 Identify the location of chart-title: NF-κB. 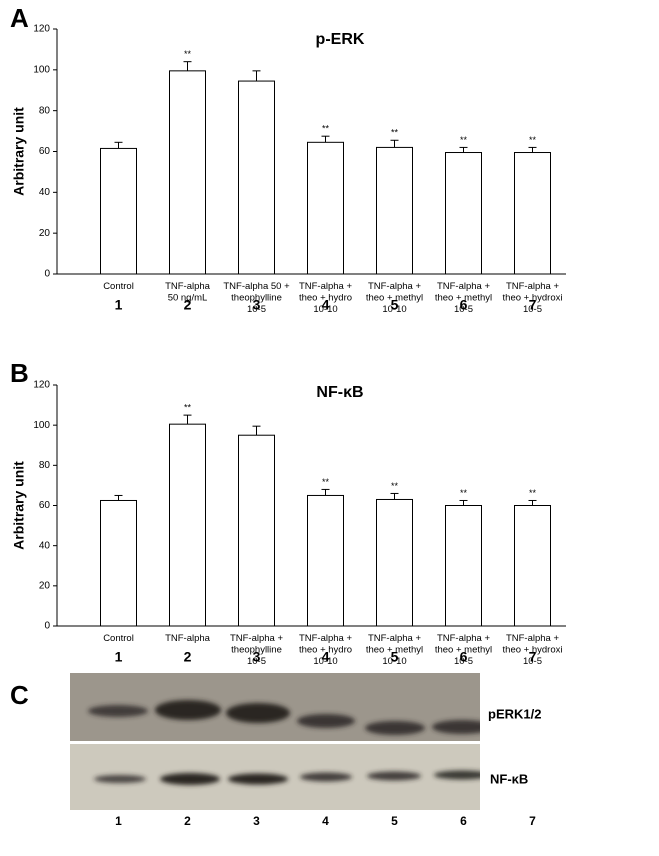
(339, 392).